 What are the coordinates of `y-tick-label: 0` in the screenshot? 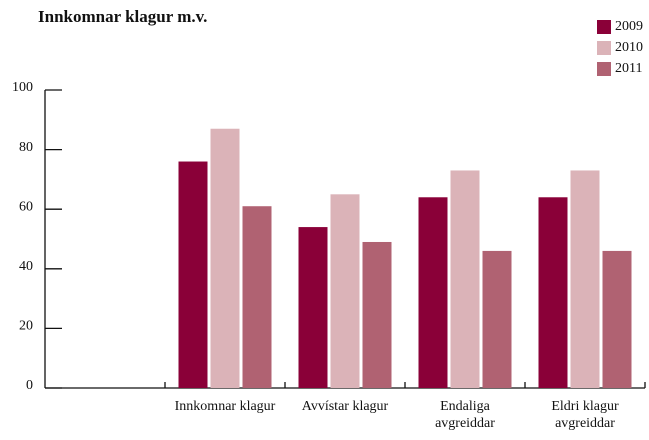 It's located at (29, 385).